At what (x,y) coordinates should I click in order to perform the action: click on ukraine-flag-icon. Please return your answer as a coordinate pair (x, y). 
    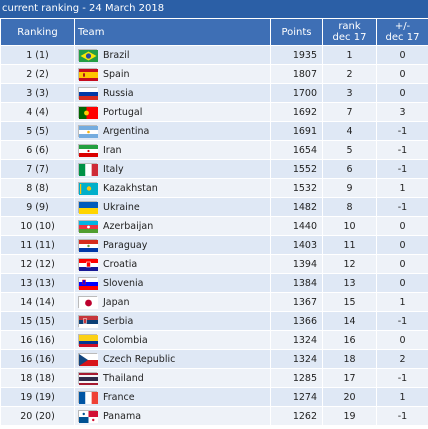
    Looking at the image, I should click on (88, 207).